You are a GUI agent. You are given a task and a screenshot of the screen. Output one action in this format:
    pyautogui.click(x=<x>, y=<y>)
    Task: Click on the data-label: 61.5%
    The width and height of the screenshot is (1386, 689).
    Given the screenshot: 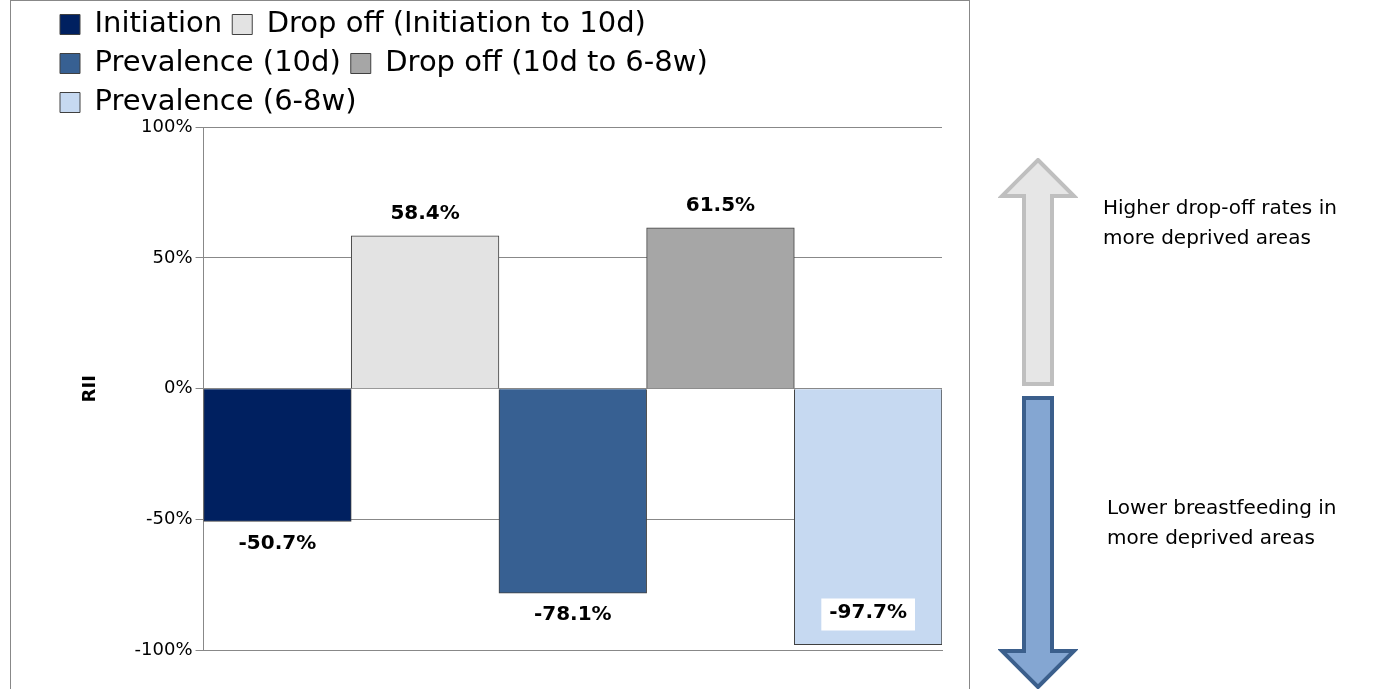 What is the action you would take?
    pyautogui.click(x=720, y=204)
    